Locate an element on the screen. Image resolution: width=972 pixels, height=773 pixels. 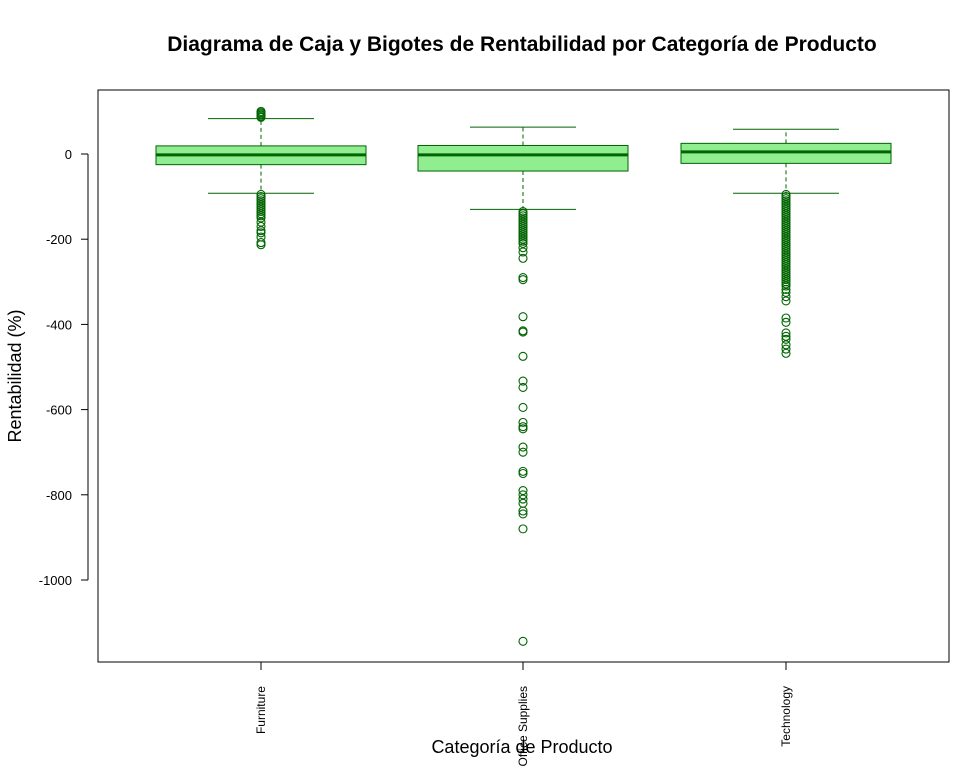
x-tick-label: Furniture is located at coordinates (261, 710).